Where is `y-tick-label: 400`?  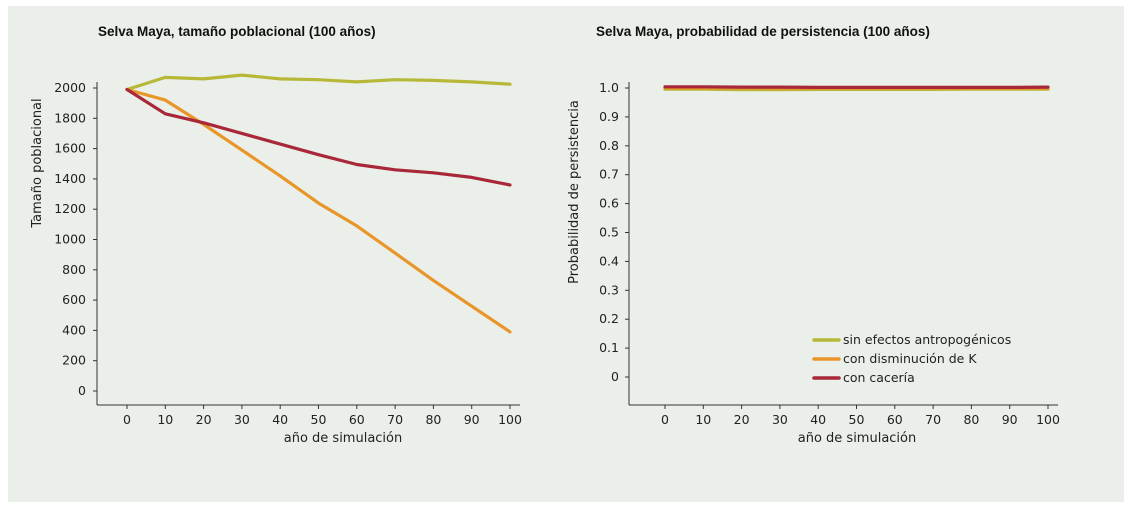
y-tick-label: 400 is located at coordinates (74, 329).